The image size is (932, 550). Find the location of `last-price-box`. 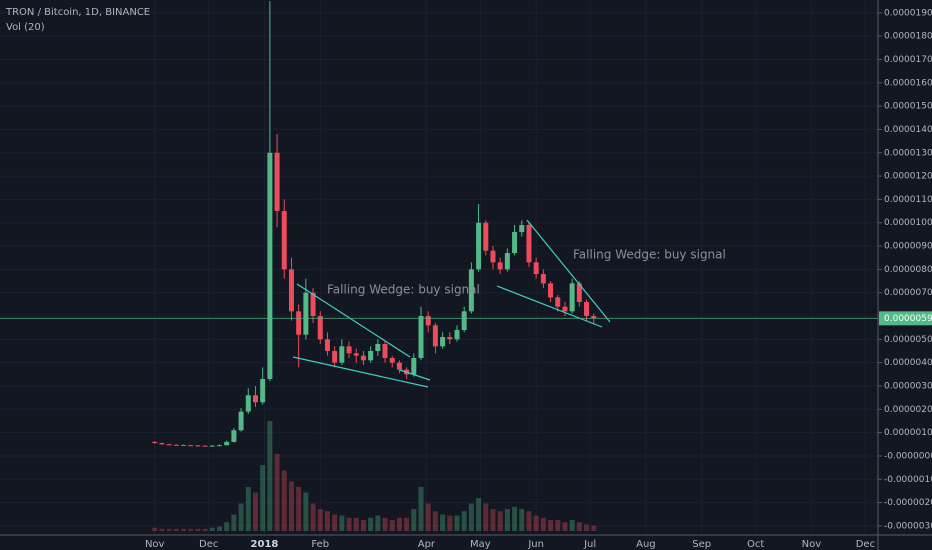

last-price-box is located at coordinates (905, 318).